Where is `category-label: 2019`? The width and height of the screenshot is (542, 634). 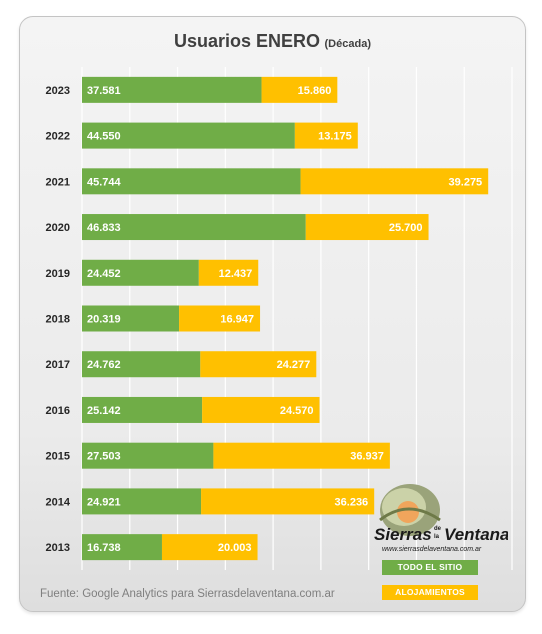 category-label: 2019 is located at coordinates (58, 274).